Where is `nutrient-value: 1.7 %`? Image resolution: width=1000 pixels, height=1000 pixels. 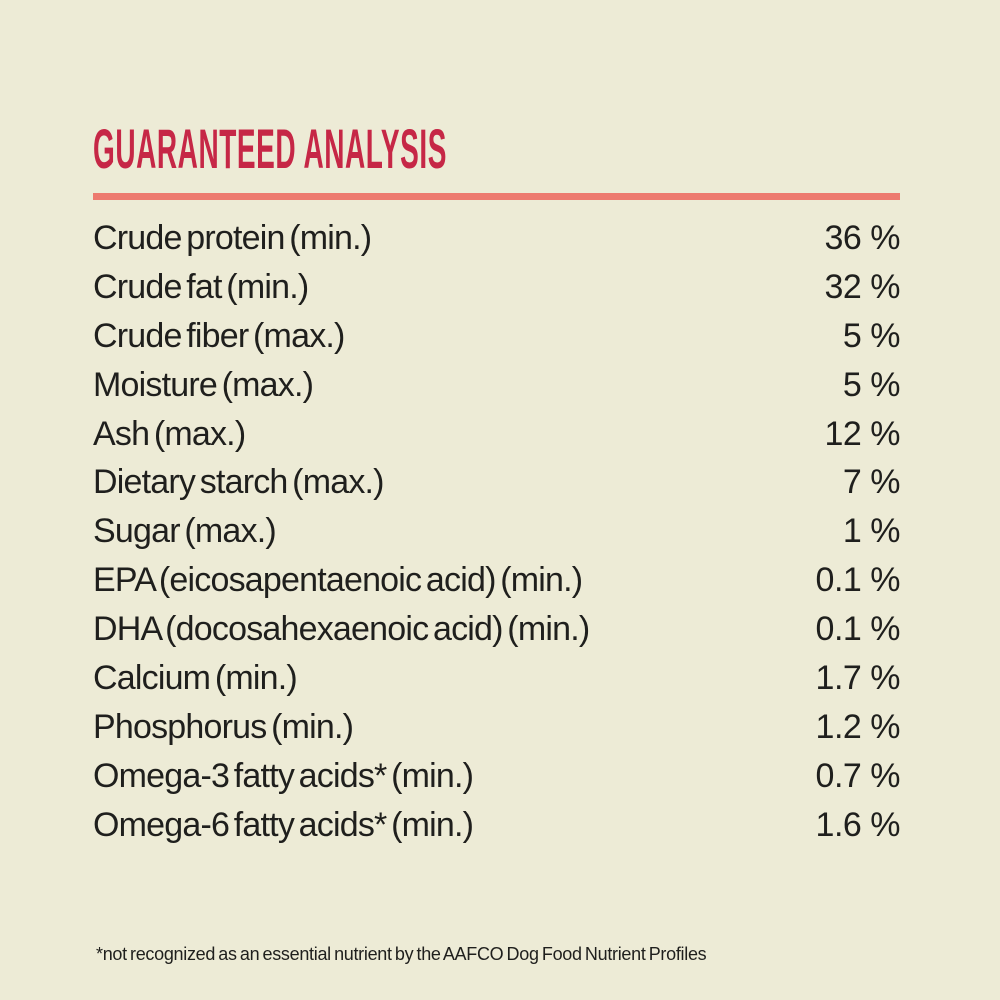
nutrient-value: 1.7 % is located at coordinates (858, 678).